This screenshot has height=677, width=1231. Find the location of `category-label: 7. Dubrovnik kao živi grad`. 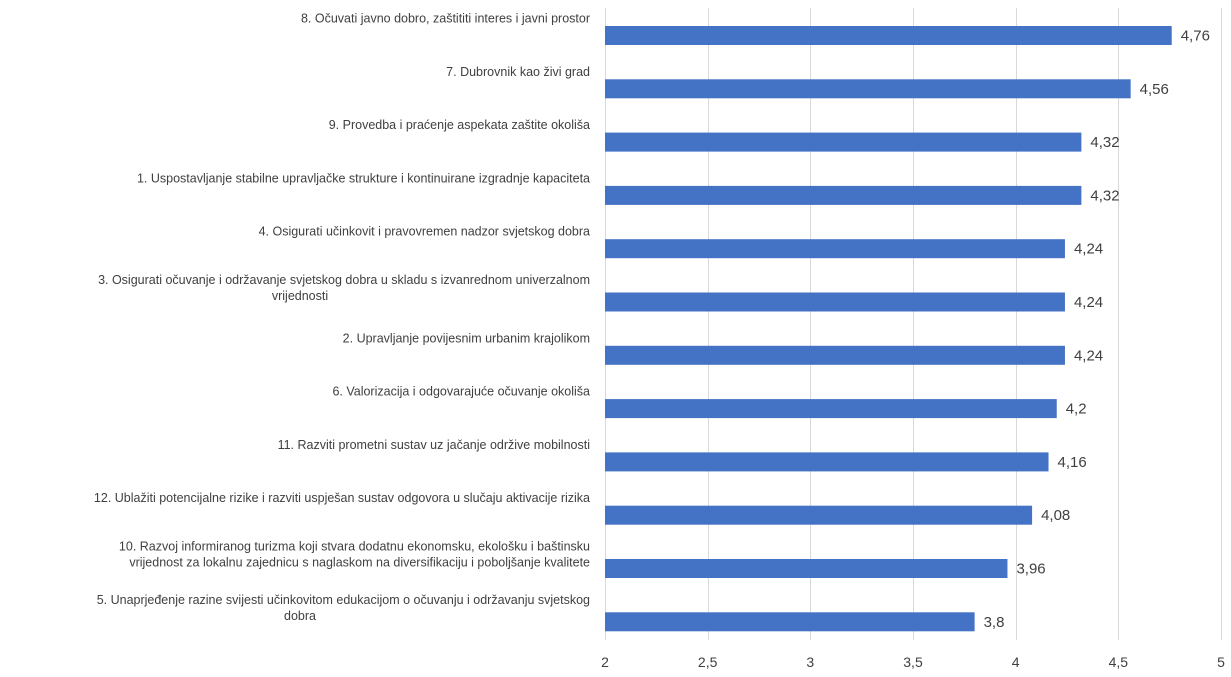

category-label: 7. Dubrovnik kao živi grad is located at coordinates (518, 72).